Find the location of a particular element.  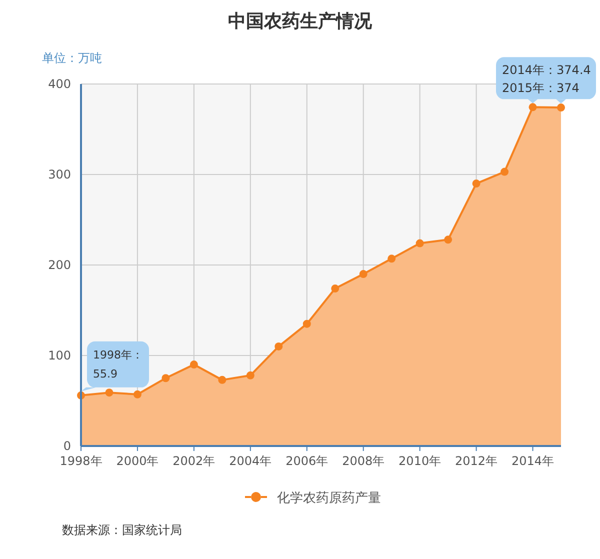

tooltip: 1998年：55.9 is located at coordinates (115, 366).